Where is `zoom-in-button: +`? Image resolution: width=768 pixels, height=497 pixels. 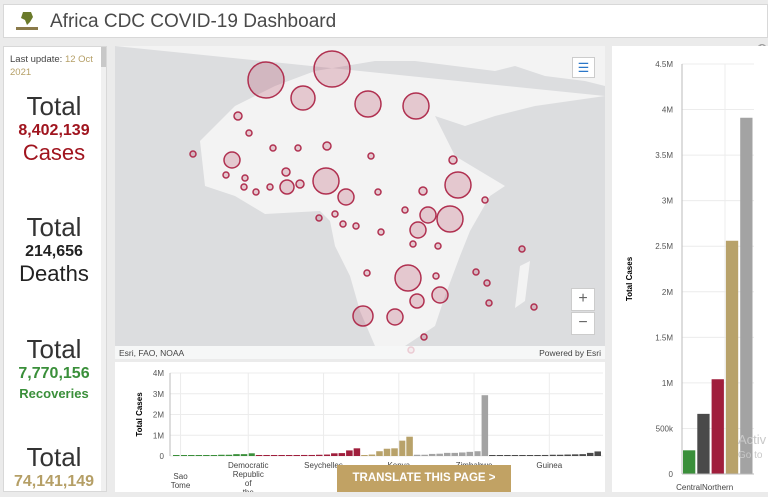 zoom-in-button: + is located at coordinates (583, 299).